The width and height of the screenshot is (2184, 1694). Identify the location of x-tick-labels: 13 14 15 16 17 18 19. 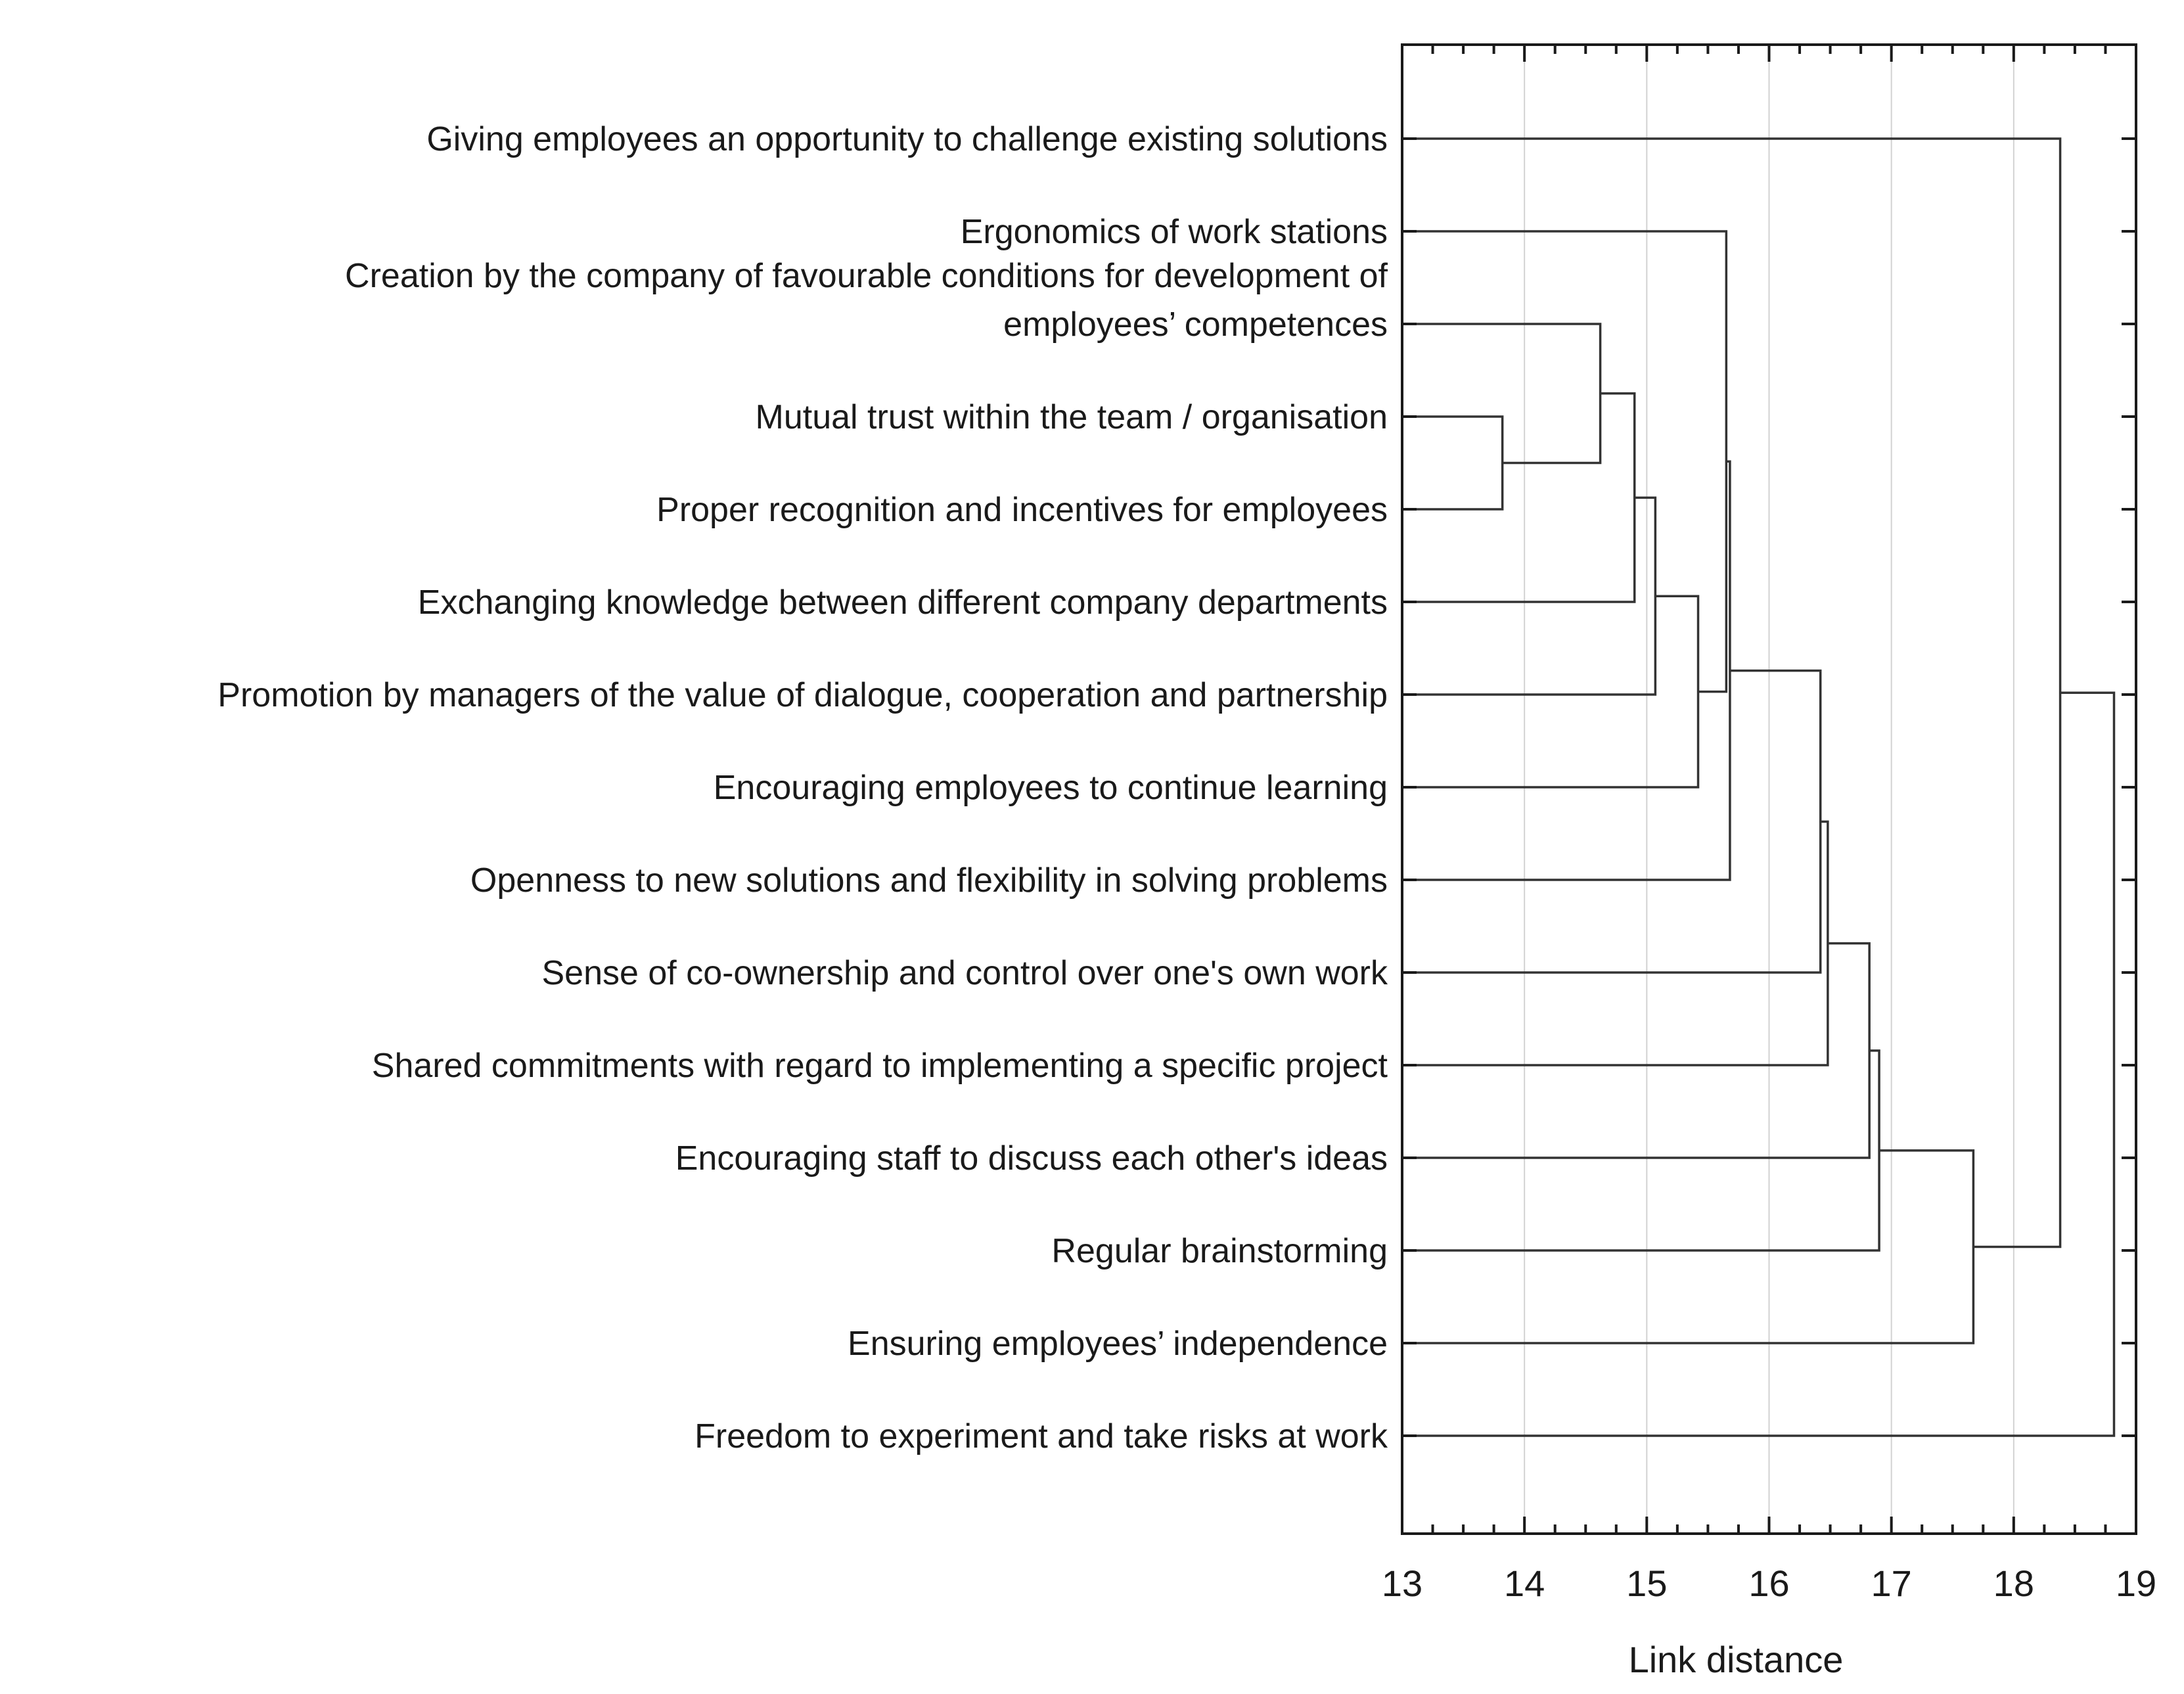
(1769, 1583).